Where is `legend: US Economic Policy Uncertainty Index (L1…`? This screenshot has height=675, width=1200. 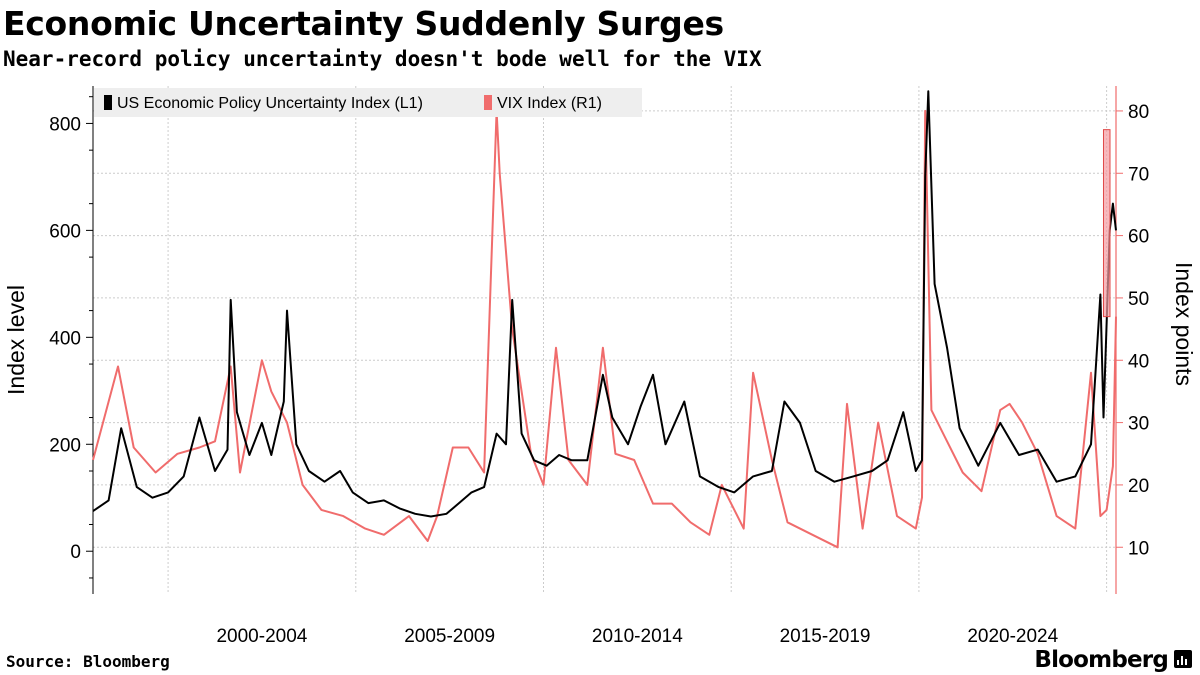
legend: US Economic Policy Uncertainty Index (L1… is located at coordinates (368, 102).